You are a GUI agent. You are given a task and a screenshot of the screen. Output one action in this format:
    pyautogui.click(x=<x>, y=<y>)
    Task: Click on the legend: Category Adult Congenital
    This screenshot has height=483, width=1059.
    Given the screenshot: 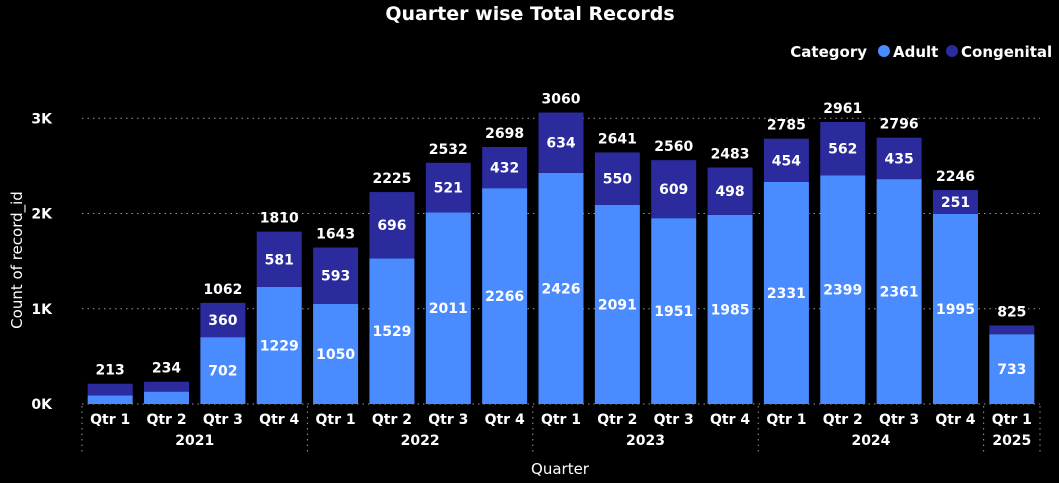 What is the action you would take?
    pyautogui.click(x=921, y=52)
    